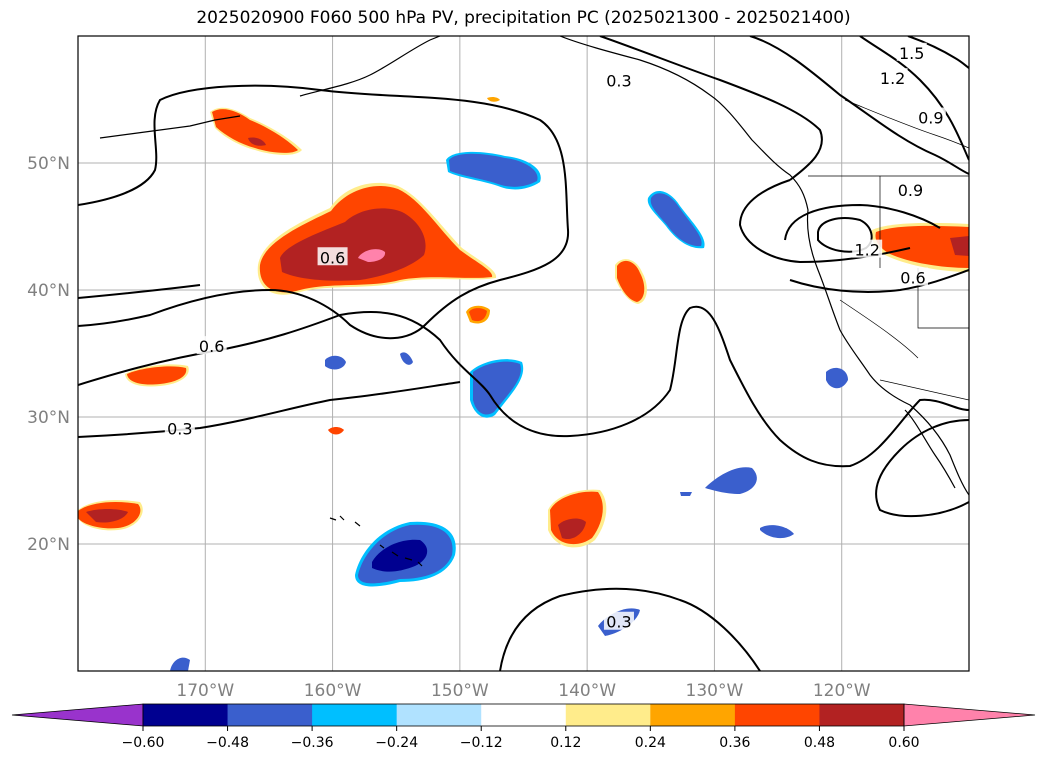 The image size is (1047, 765). What do you see at coordinates (48, 545) in the screenshot?
I see `latitude-label: 20°N` at bounding box center [48, 545].